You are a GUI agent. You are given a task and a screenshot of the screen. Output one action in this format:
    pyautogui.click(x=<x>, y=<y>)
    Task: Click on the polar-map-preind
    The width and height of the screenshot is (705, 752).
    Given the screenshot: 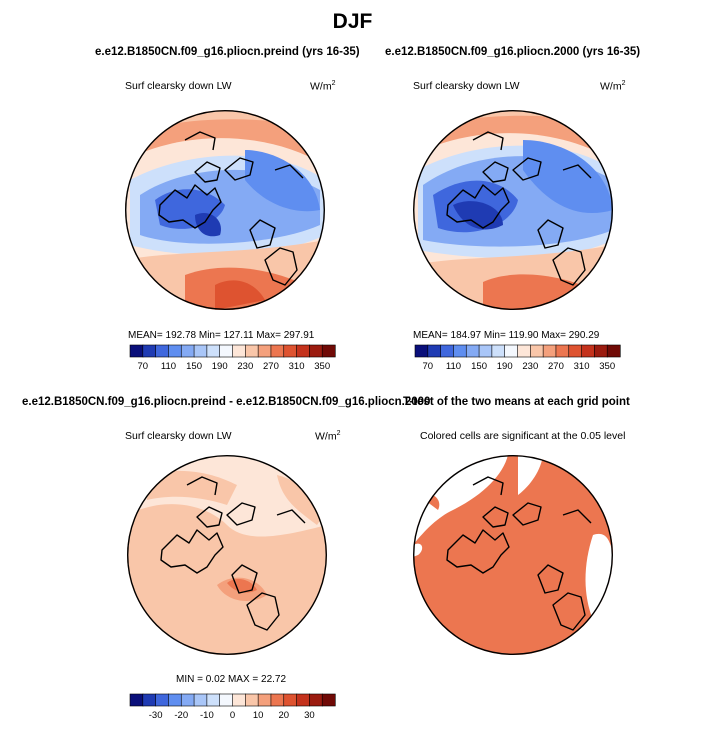 What is the action you would take?
    pyautogui.click(x=225, y=210)
    